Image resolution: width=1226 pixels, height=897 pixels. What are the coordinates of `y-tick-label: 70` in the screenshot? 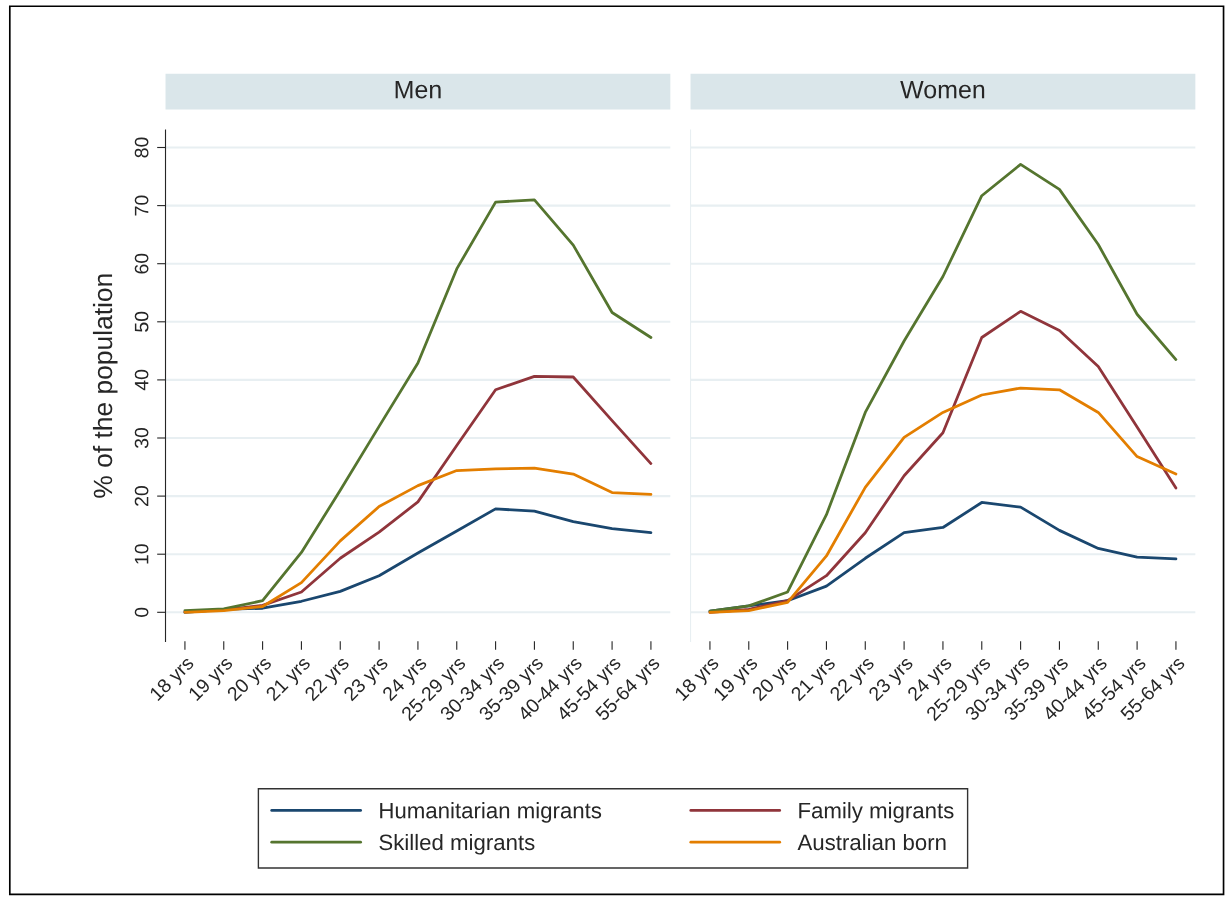 It's located at (141, 205).